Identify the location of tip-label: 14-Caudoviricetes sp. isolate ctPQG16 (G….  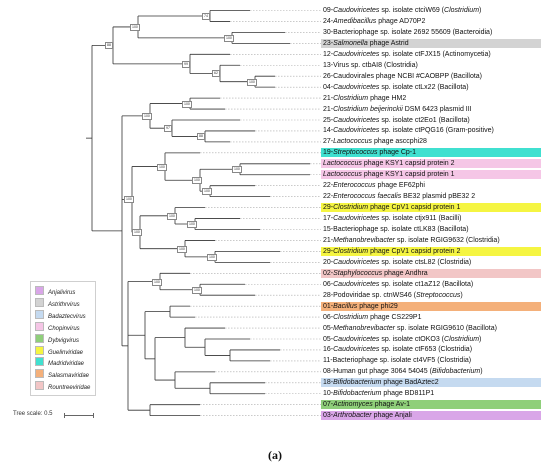
(431, 130).